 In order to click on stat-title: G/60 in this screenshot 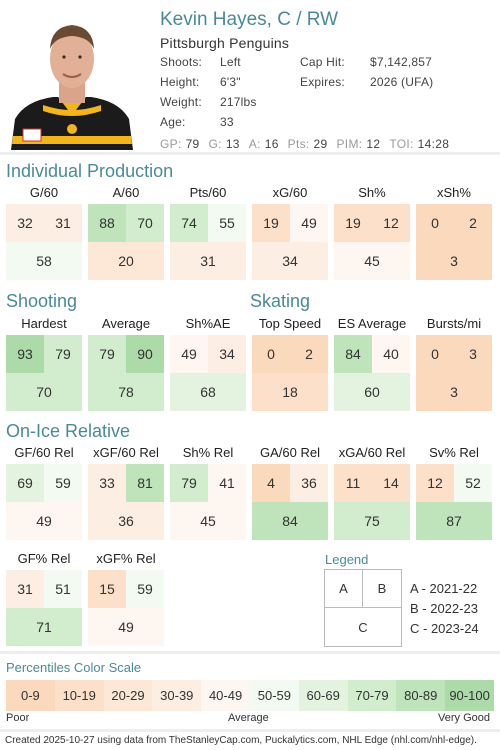, I will do `click(44, 192)`.